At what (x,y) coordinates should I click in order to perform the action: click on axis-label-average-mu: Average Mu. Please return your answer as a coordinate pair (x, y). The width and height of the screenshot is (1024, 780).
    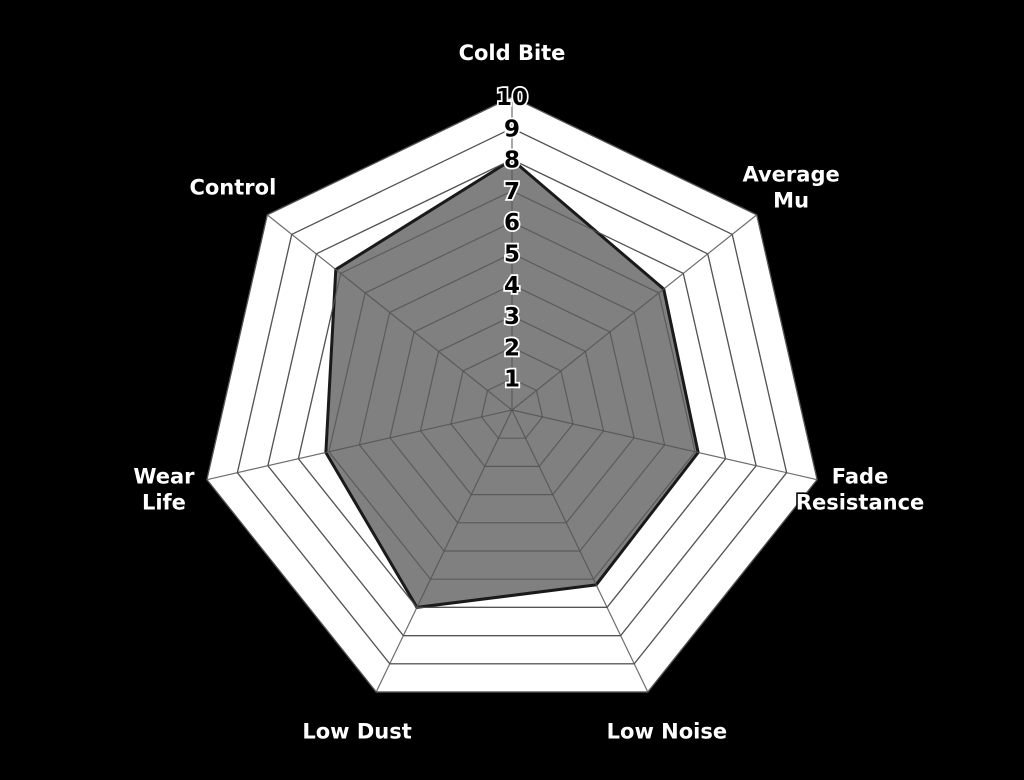
    Looking at the image, I should click on (790, 187).